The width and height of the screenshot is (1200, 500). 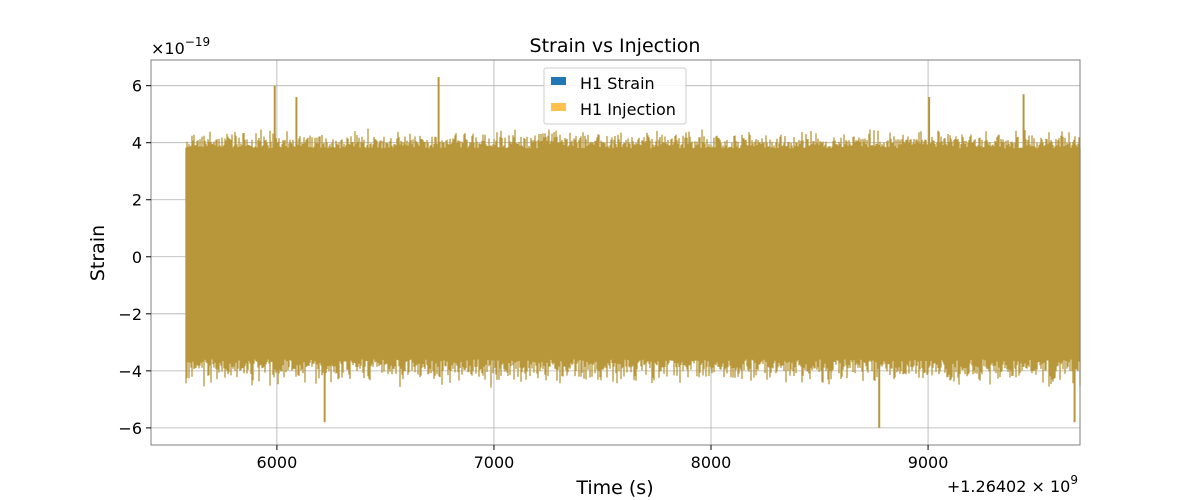 I want to click on y-tick-label: −6, so click(x=130, y=428).